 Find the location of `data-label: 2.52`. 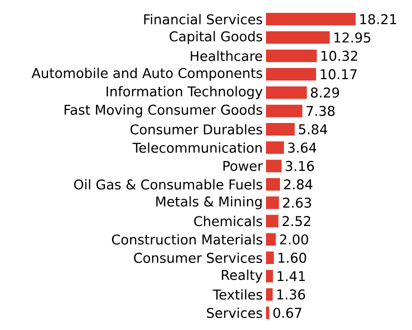

data-label: 2.52 is located at coordinates (296, 221).